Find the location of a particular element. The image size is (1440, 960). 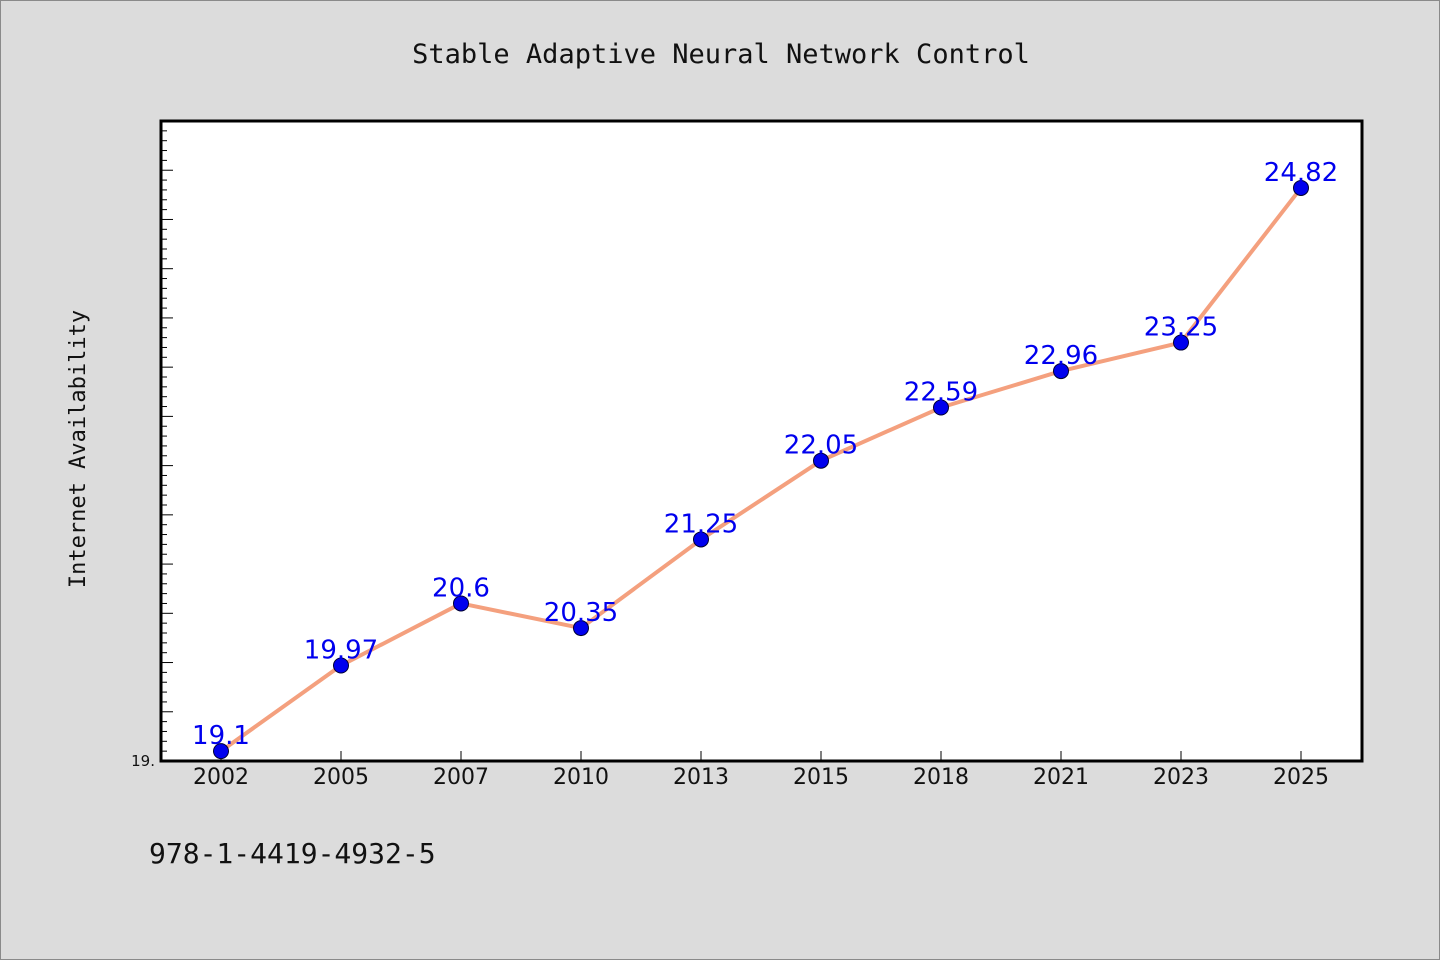

x-axis-ticks: 2002 2005 2007 2010 2013 2015 2018 2021 2023 2025 is located at coordinates (761, 770).